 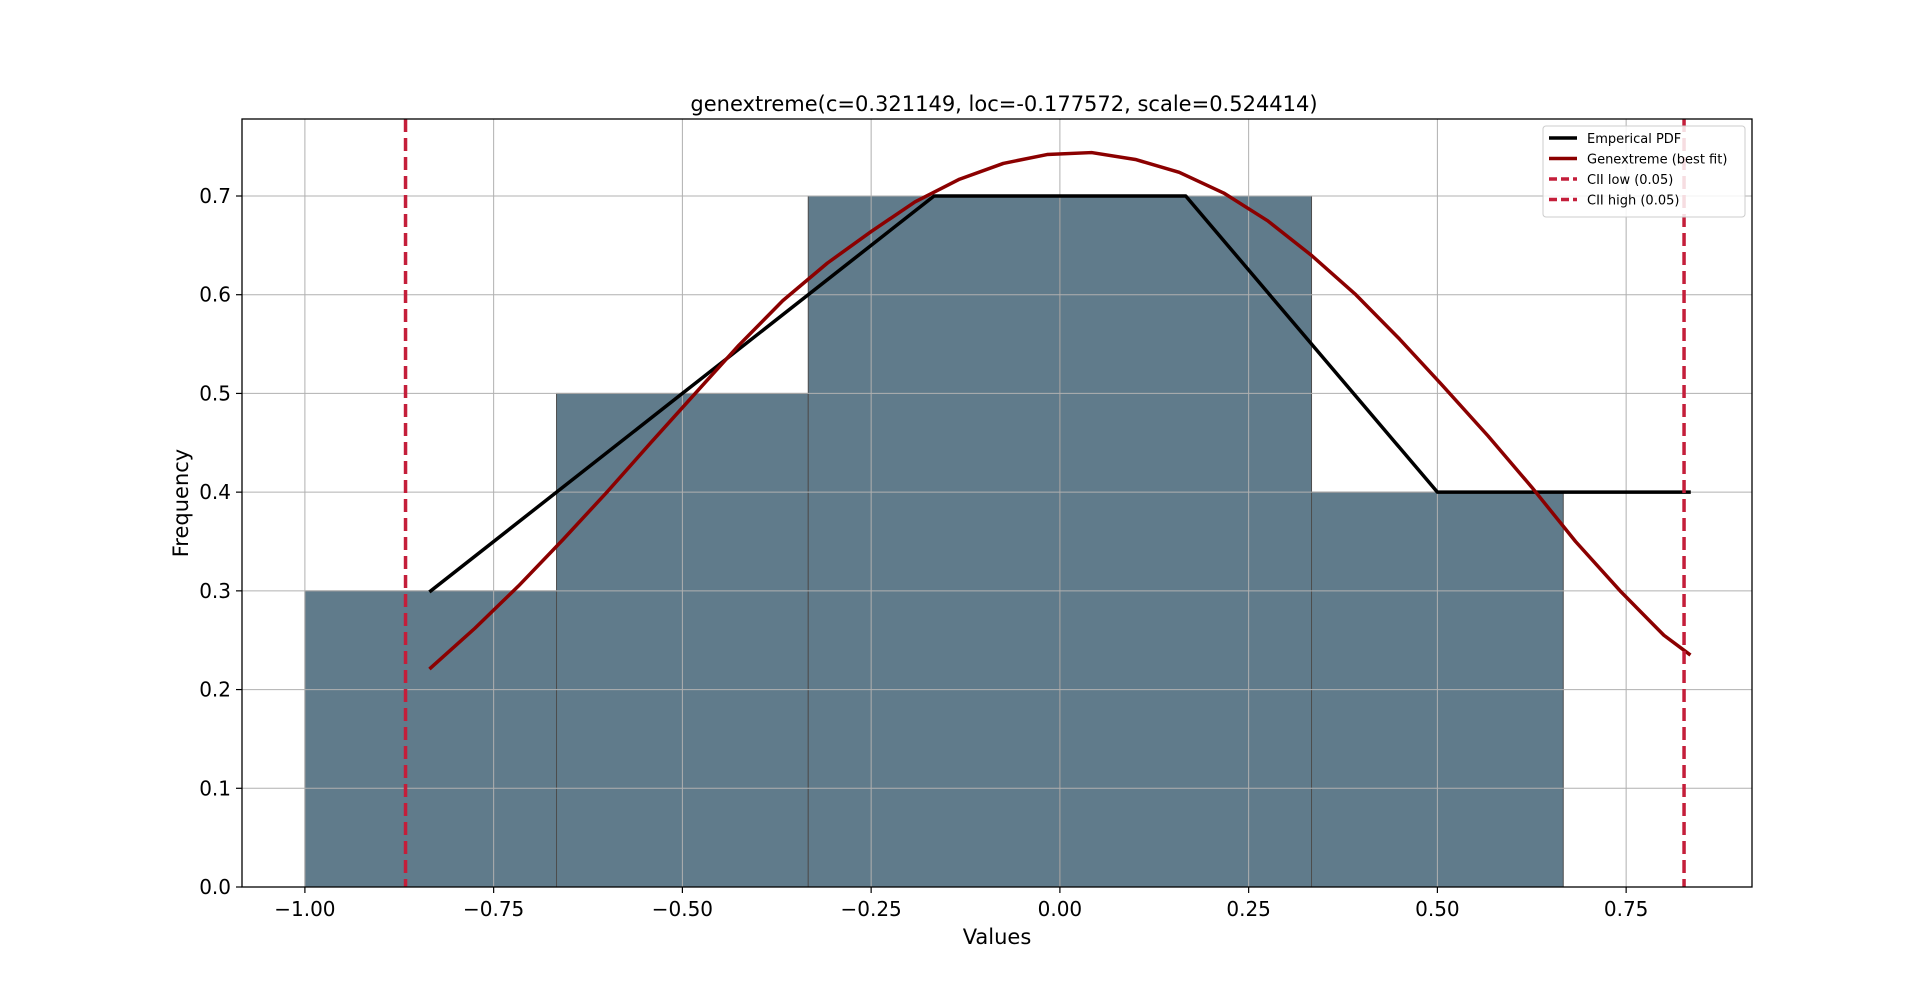 What do you see at coordinates (1248, 909) in the screenshot?
I see `x-tick-label: 0.25` at bounding box center [1248, 909].